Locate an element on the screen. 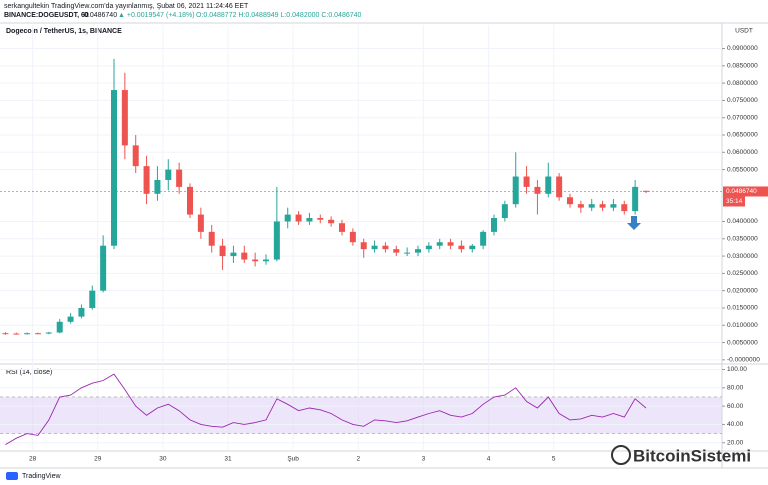 This screenshot has height=485, width=768. rsi-line is located at coordinates (326, 409).